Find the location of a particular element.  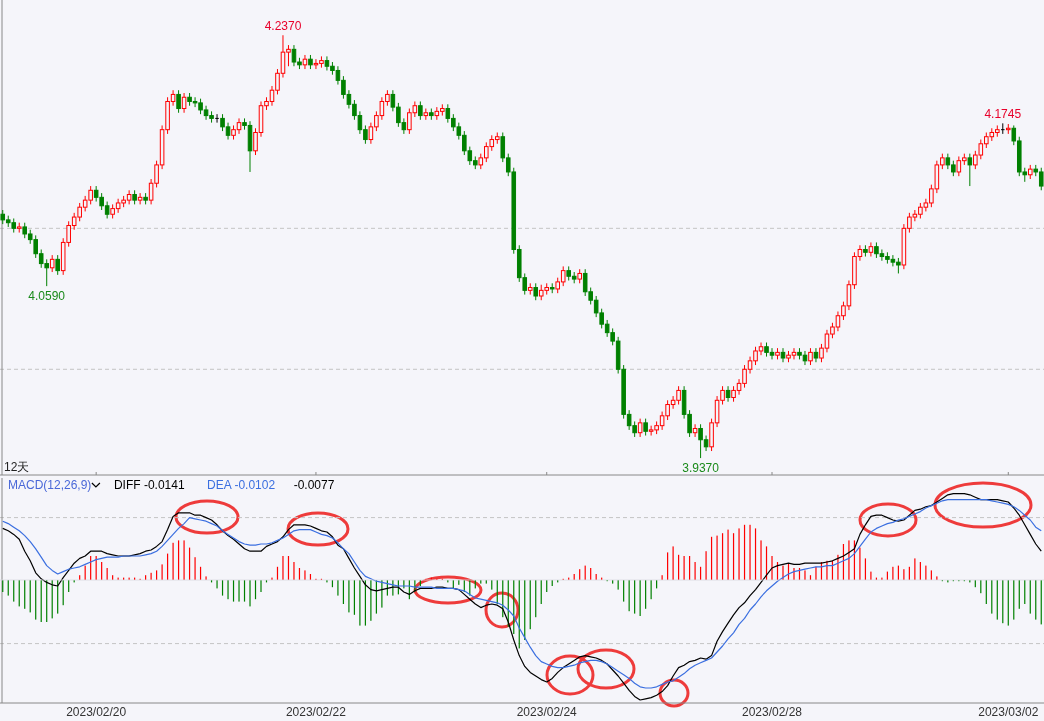

x-tick-label: 2023/02/24 is located at coordinates (547, 712).